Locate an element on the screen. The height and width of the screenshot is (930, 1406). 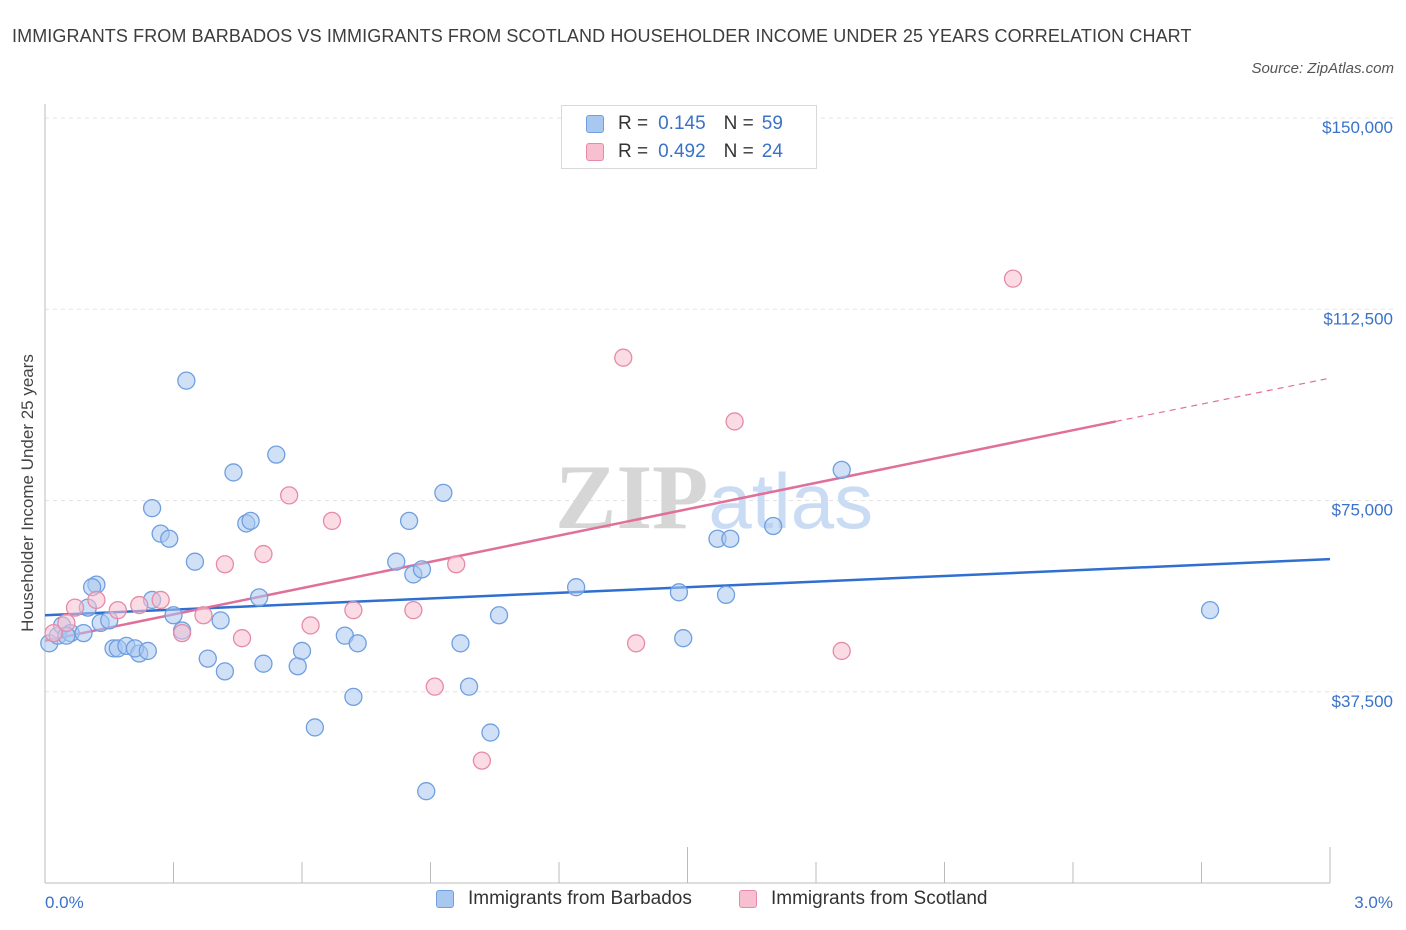
barbados-swatch is located at coordinates (595, 124).